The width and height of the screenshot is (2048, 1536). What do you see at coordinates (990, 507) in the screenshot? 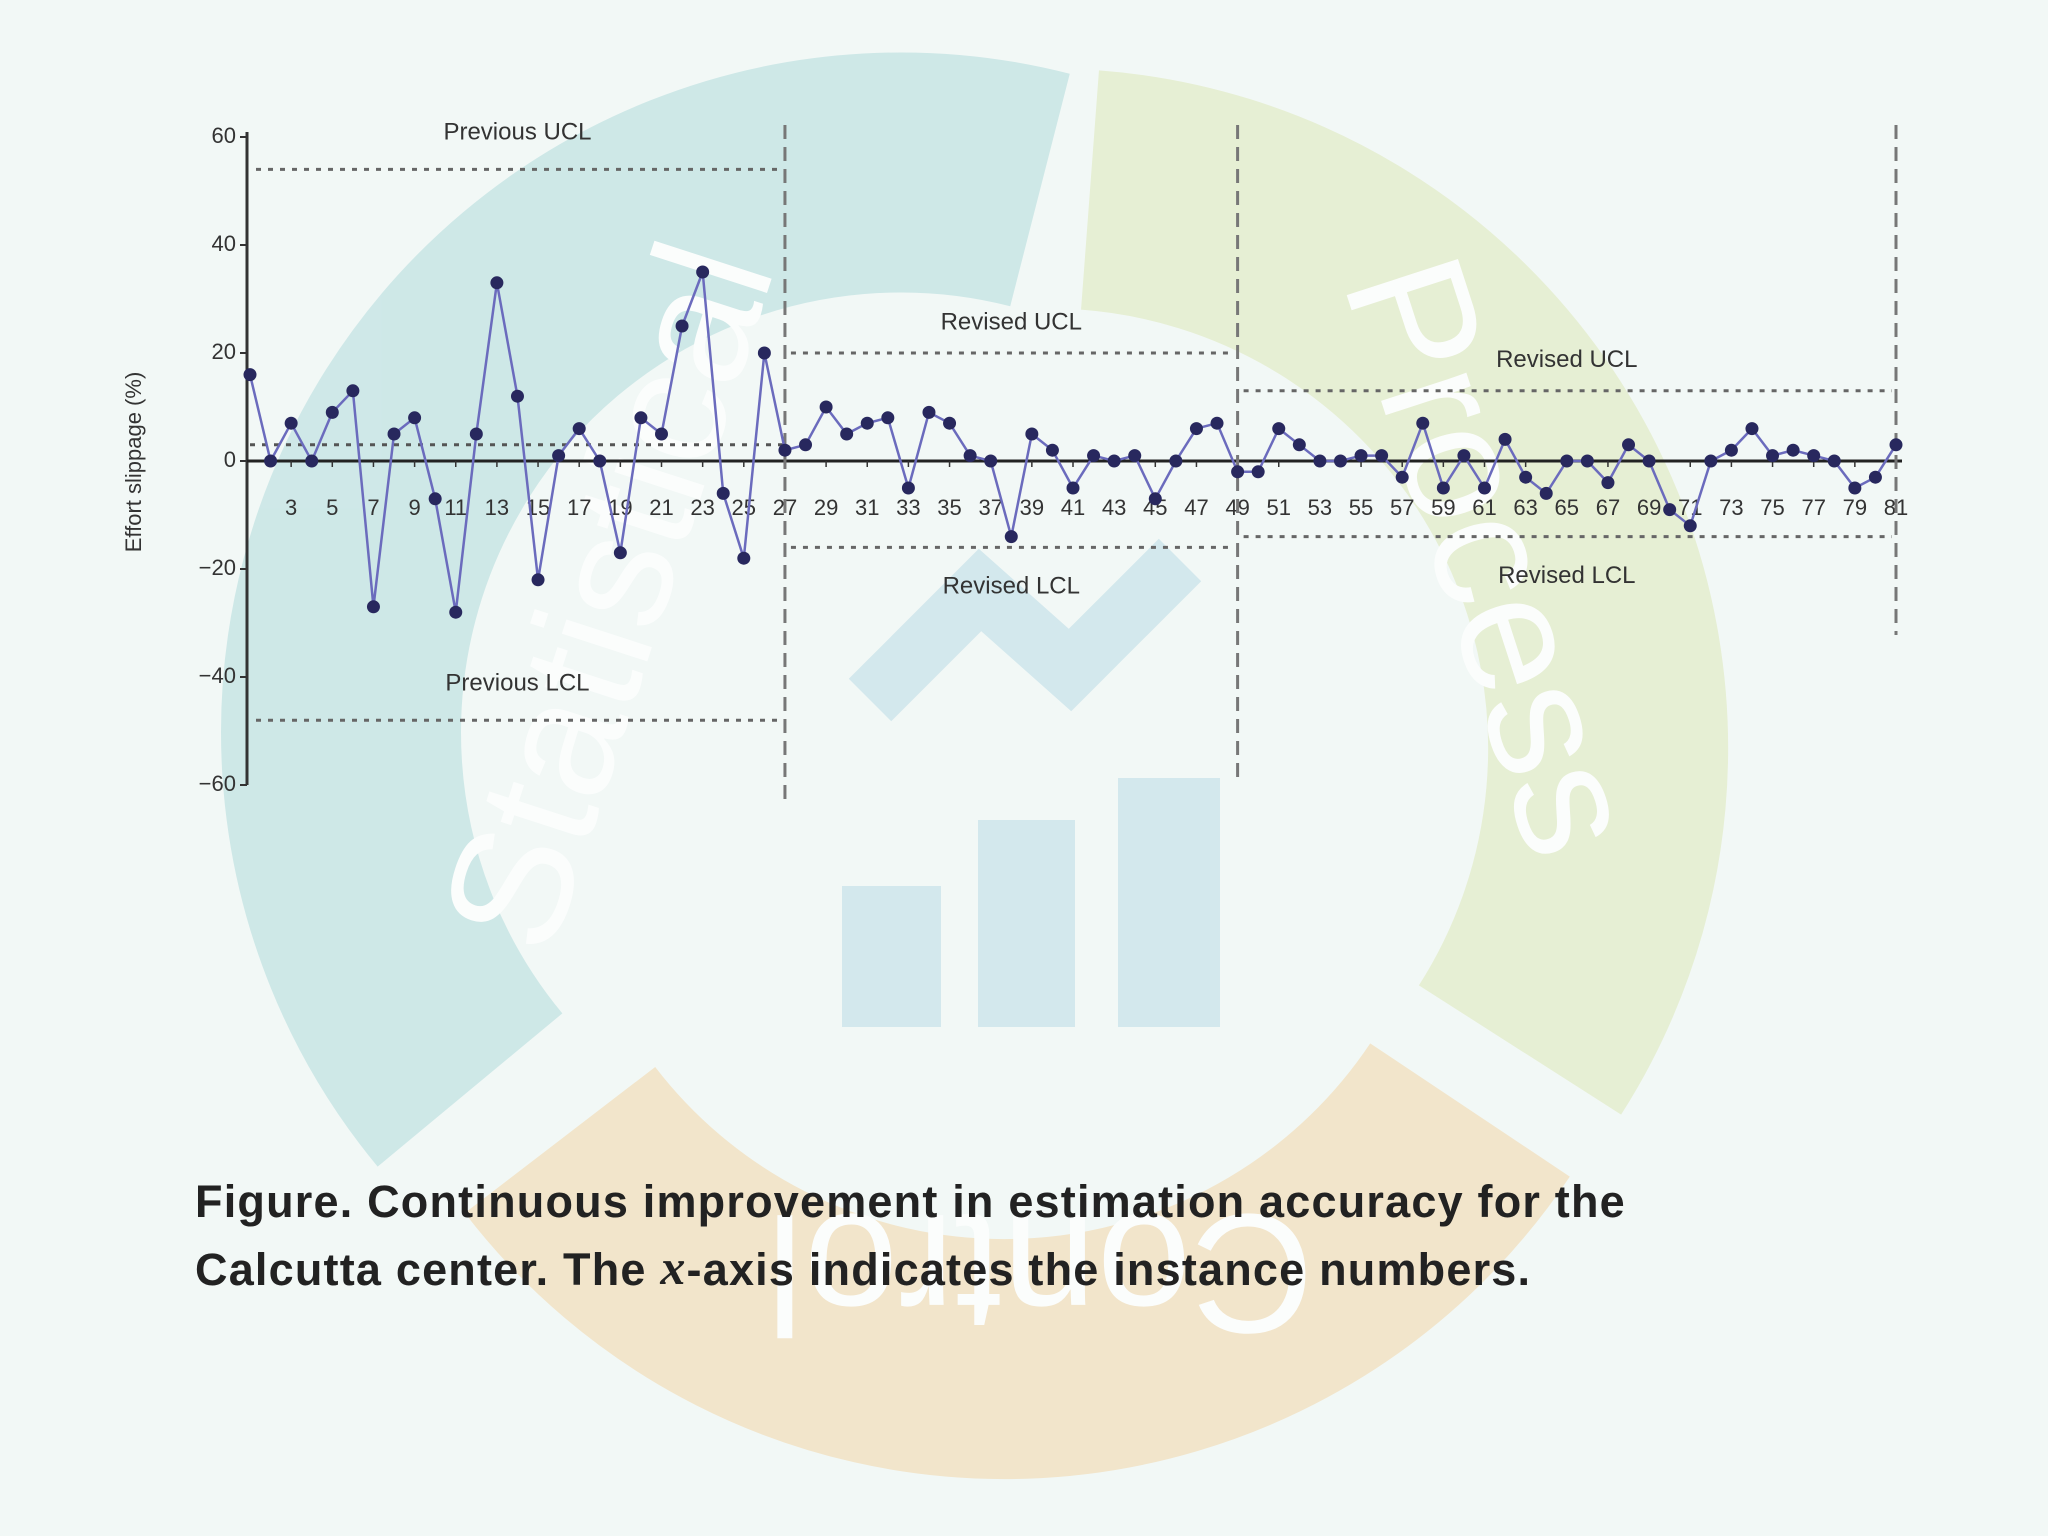
I see `x-tick-label: 37` at bounding box center [990, 507].